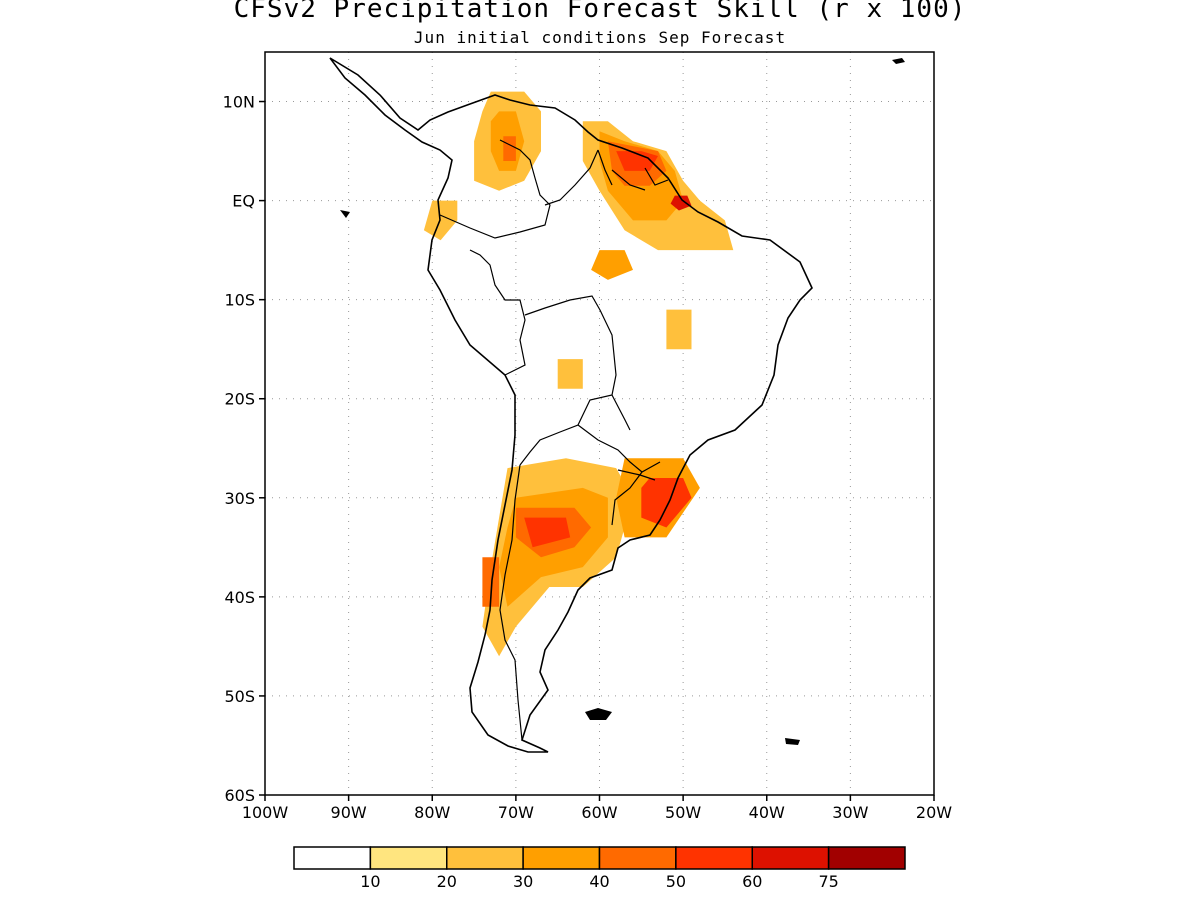 This screenshot has width=1200, height=900. What do you see at coordinates (666, 503) in the screenshot?
I see `skill-region-south-brazil-uruguay` at bounding box center [666, 503].